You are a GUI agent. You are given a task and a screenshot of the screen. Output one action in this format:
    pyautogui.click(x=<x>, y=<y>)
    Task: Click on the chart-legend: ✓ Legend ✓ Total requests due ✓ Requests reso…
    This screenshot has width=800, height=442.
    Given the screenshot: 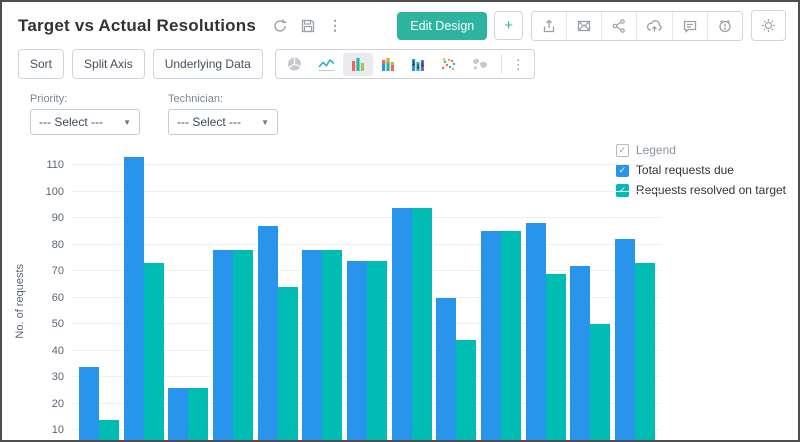 What is the action you would take?
    pyautogui.click(x=700, y=173)
    